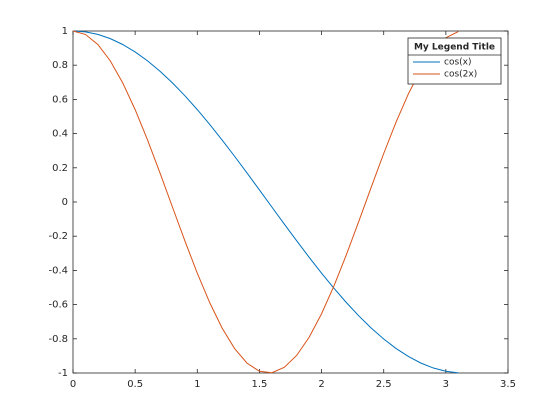 The width and height of the screenshot is (560, 420). I want to click on x-tick-label: 2.5, so click(384, 384).